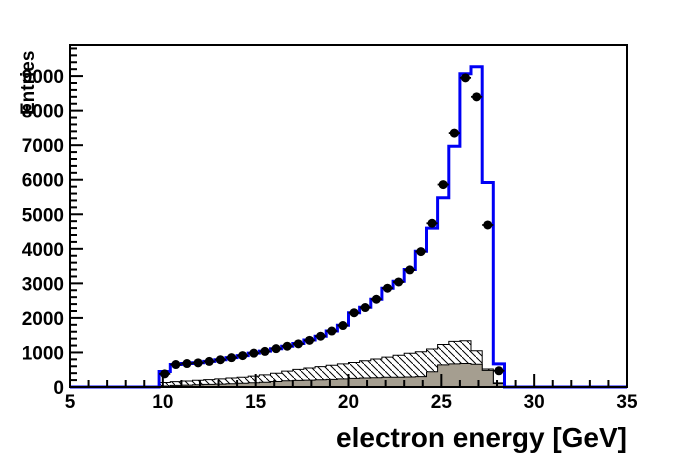  Describe the element at coordinates (256, 402) in the screenshot. I see `x-tick-label: 15` at that location.